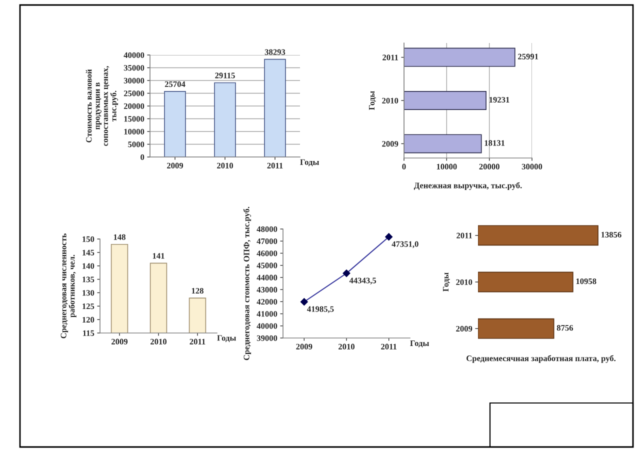 This screenshot has height=450, width=637. What do you see at coordinates (88, 253) in the screenshot?
I see `y-tick-label: 145` at bounding box center [88, 253].